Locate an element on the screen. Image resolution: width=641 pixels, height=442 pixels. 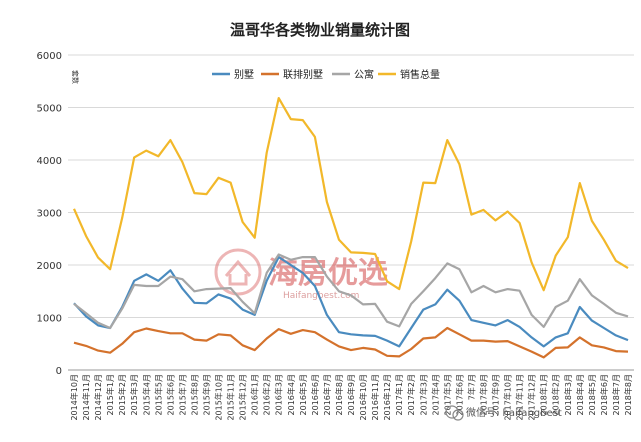
y-tick-label: 3000 is located at coordinates (49, 214).